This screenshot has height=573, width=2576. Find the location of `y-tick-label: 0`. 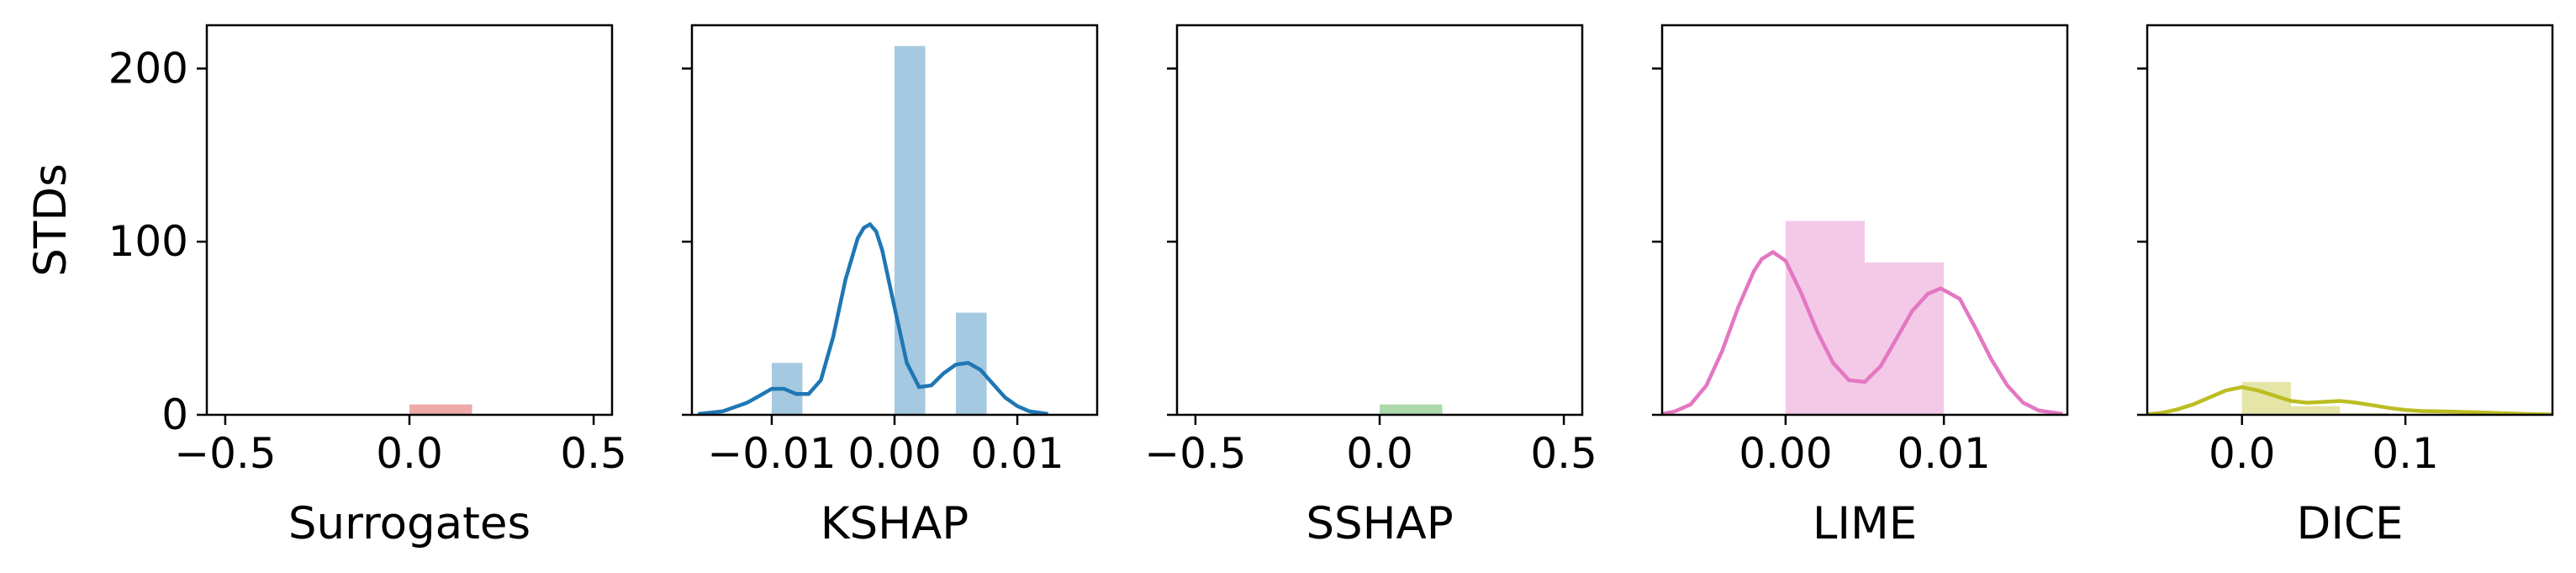

y-tick-label: 0 is located at coordinates (174, 414).